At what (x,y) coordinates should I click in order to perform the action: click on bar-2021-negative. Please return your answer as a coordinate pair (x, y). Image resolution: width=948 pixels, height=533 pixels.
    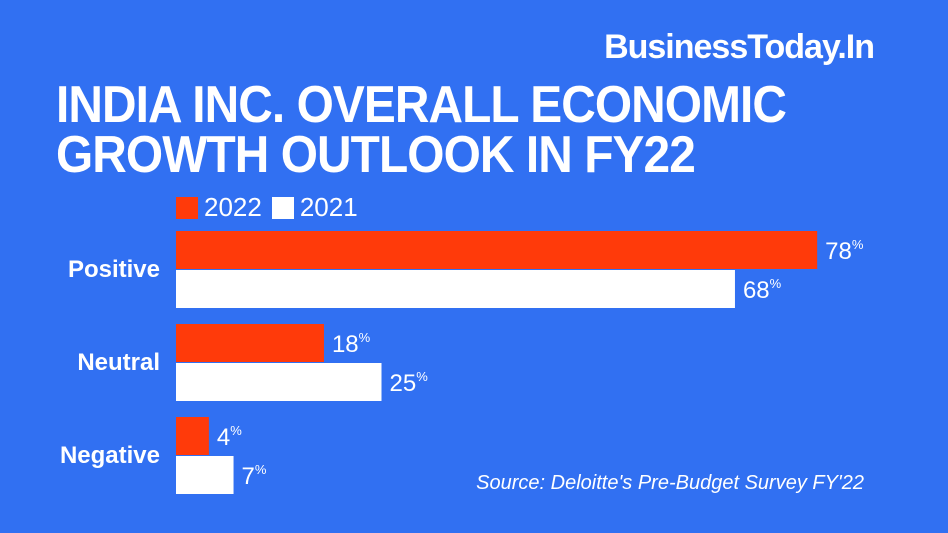
    Looking at the image, I should click on (205, 475).